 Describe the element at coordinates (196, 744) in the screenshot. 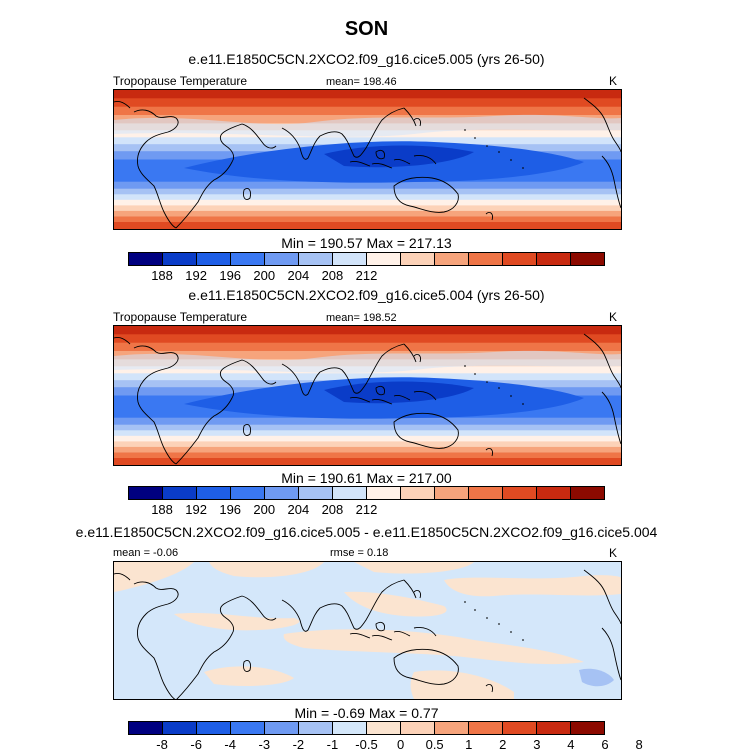

I see `panel3-colorbar-tick-label: -6` at that location.